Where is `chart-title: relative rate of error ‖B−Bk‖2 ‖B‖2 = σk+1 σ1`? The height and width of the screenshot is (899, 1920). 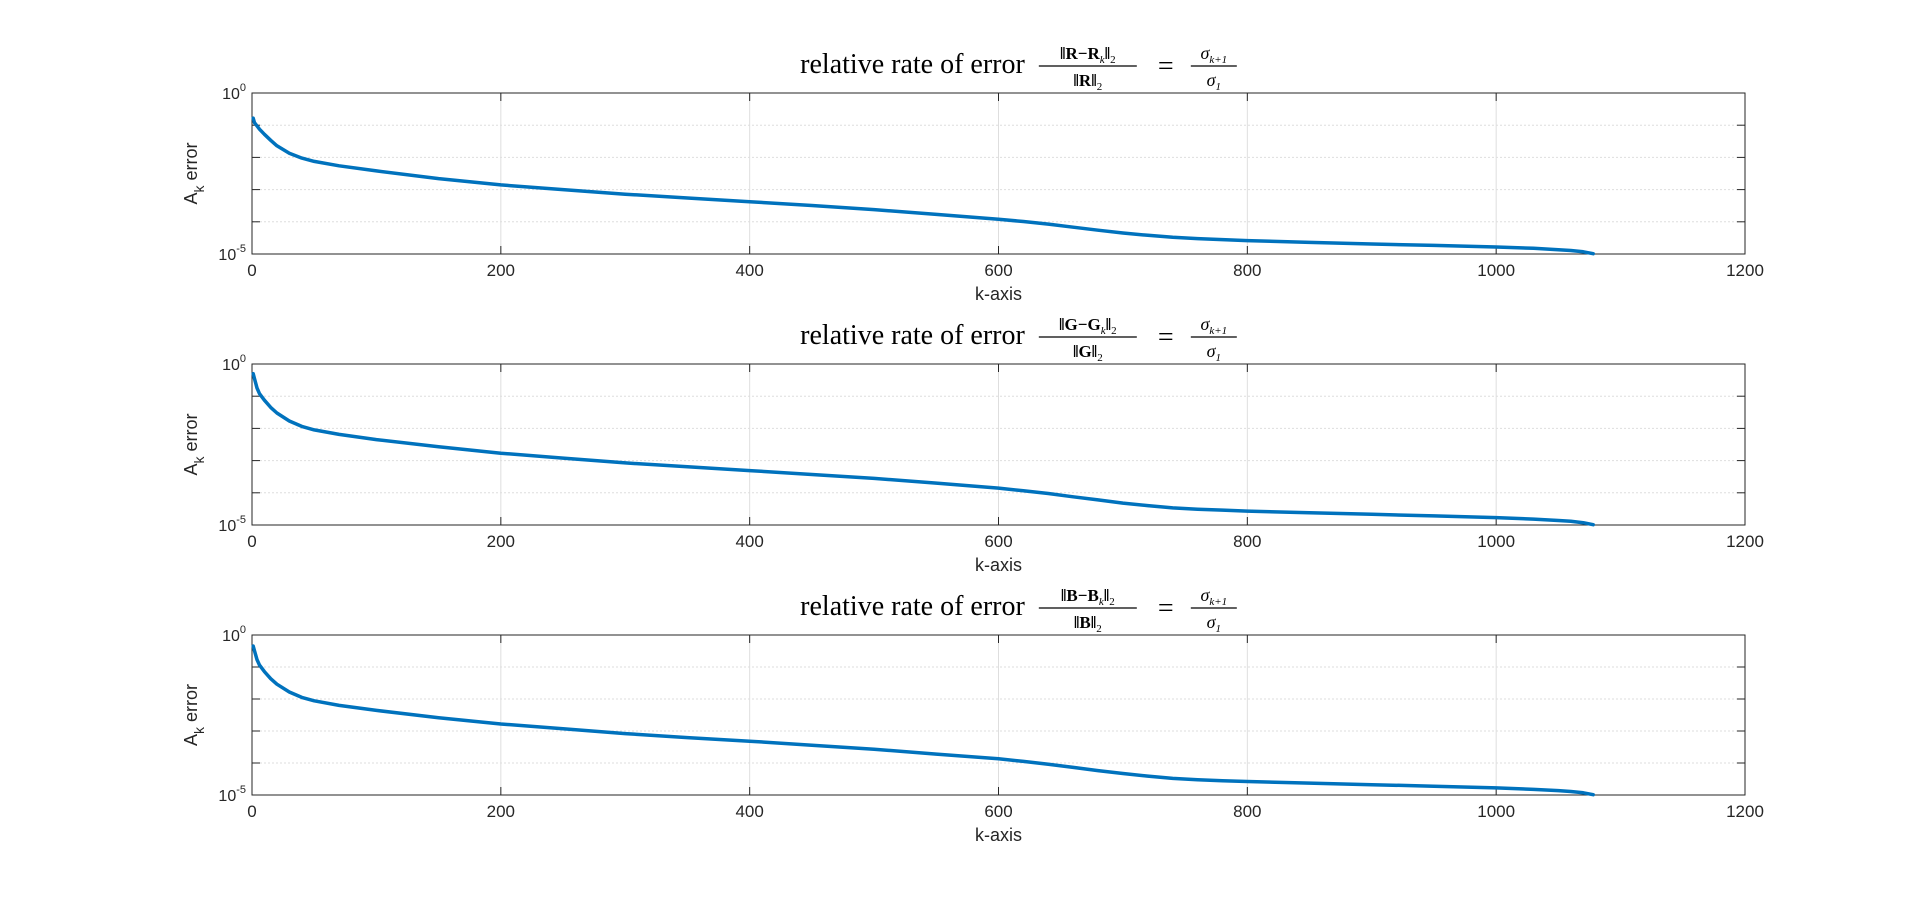 chart-title: relative rate of error ‖B−Bk‖2 ‖B‖2 = σk+1 σ1 is located at coordinates (1018, 610).